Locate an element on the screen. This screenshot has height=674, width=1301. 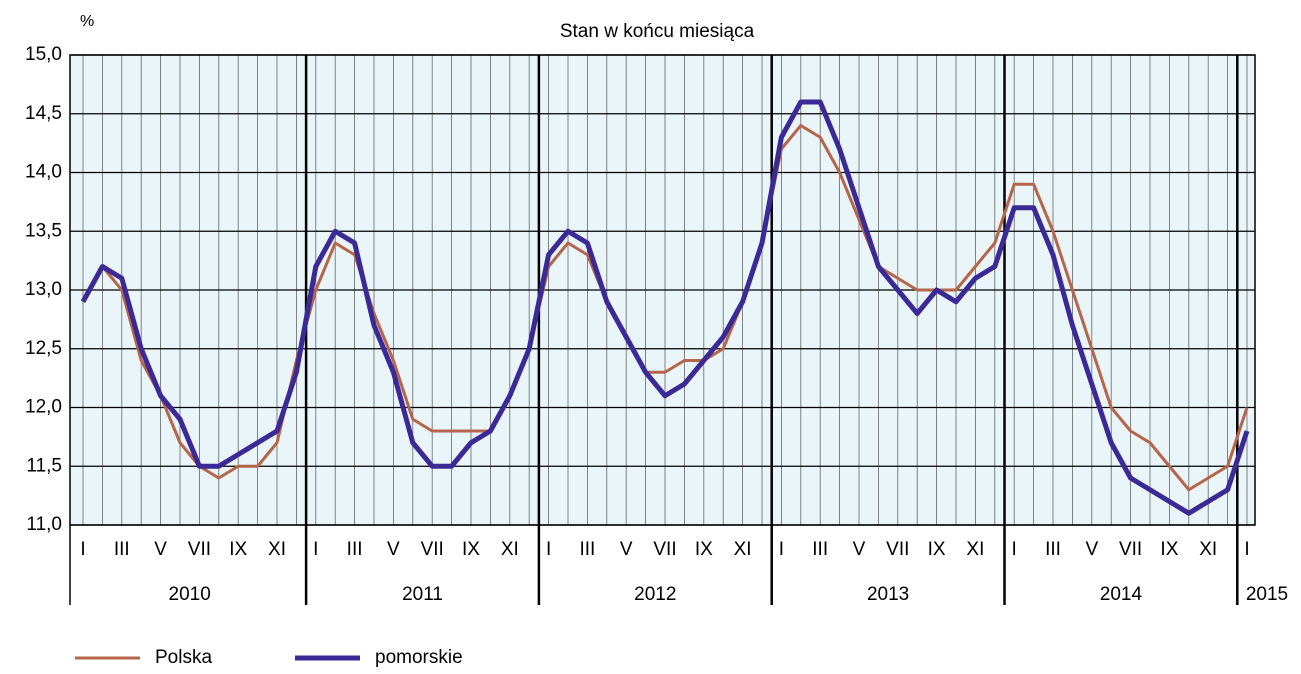
year-label: 2013 is located at coordinates (888, 594).